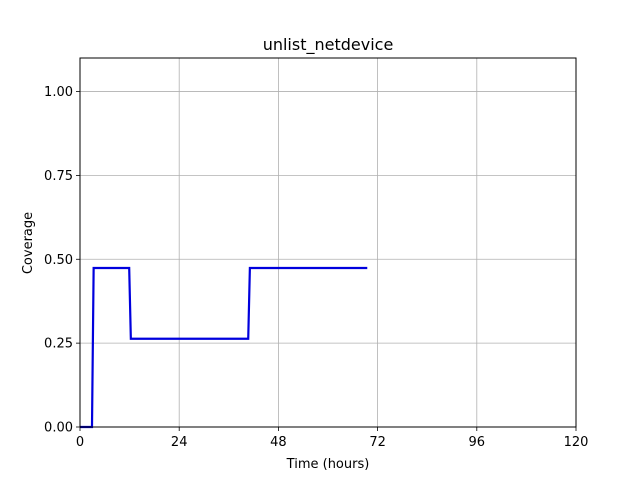 The image size is (640, 480). I want to click on y-tick-label: 0.25, so click(58, 344).